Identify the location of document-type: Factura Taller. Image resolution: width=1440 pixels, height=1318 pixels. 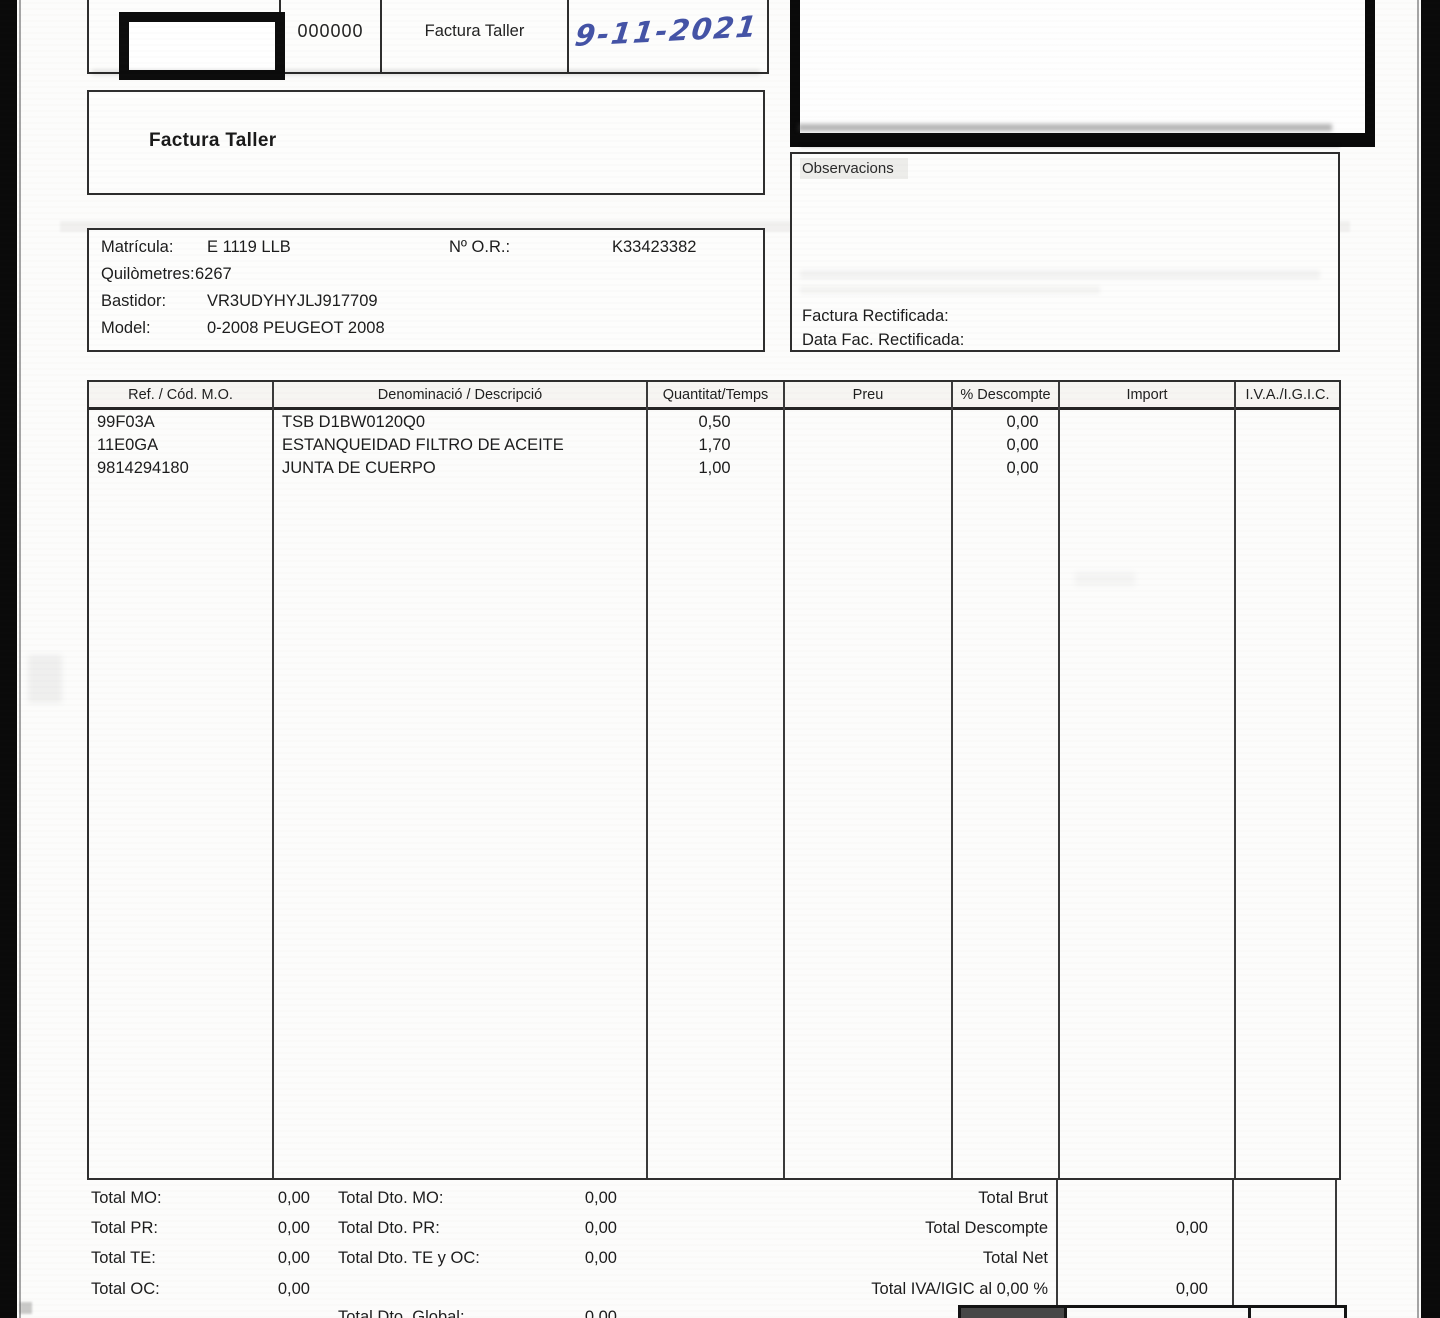
(474, 30).